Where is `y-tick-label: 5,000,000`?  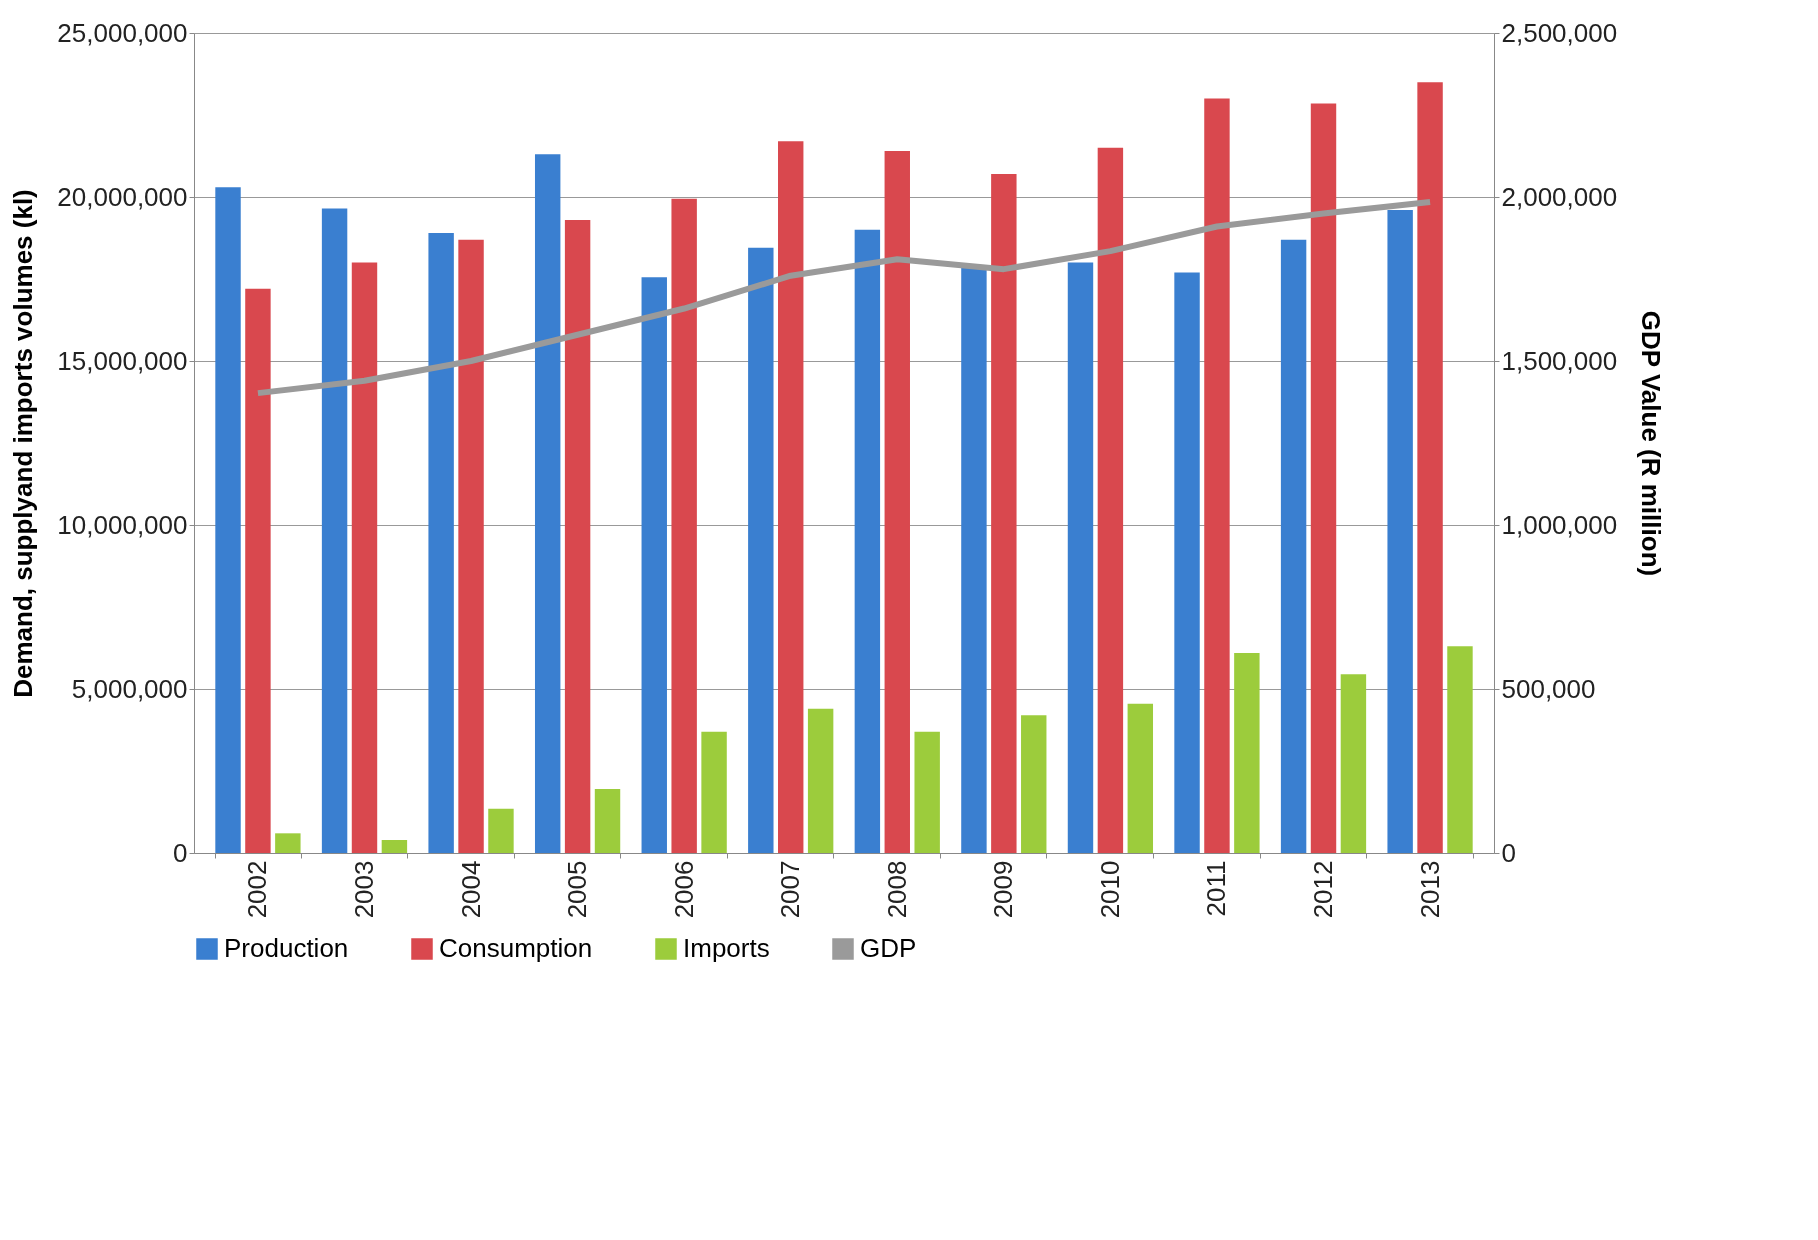
y-tick-label: 5,000,000 is located at coordinates (129, 688).